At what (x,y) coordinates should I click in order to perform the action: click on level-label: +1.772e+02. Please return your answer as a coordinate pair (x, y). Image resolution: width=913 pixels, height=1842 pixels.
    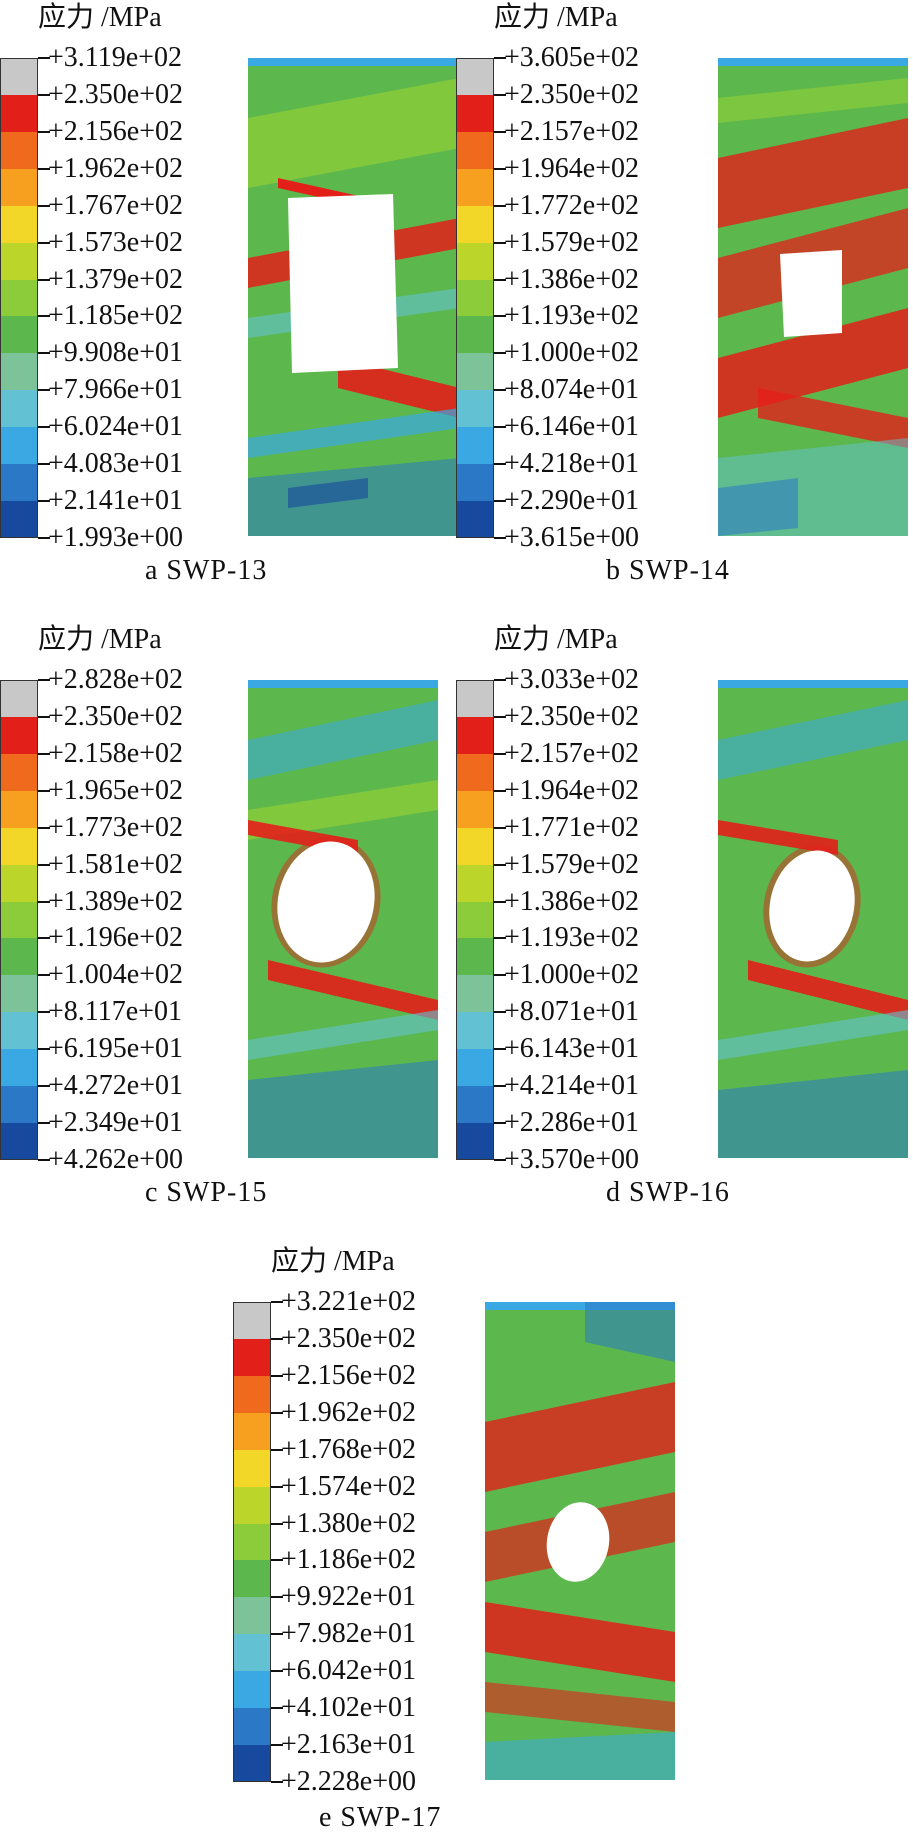
    Looking at the image, I should click on (572, 205).